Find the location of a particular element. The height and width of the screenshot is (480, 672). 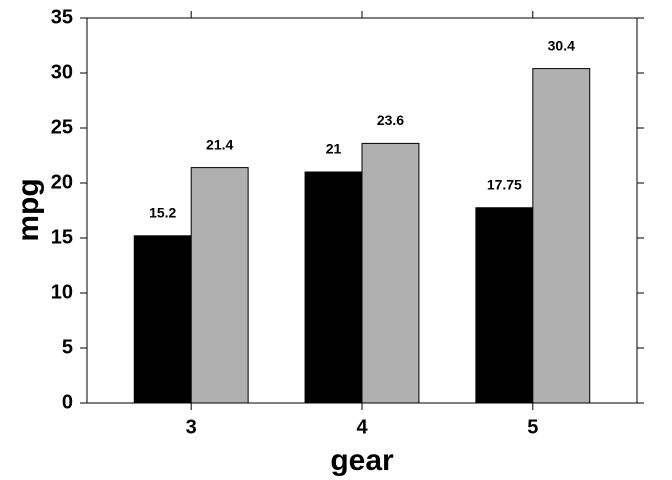

x-tick-label: 5 is located at coordinates (532, 427).